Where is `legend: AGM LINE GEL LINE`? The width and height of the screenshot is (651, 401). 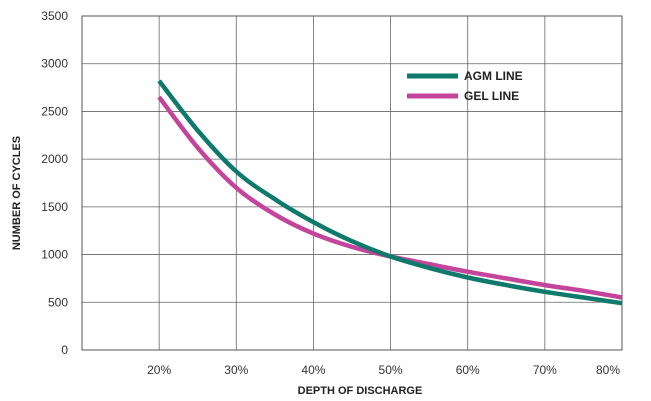
legend: AGM LINE GEL LINE is located at coordinates (465, 86).